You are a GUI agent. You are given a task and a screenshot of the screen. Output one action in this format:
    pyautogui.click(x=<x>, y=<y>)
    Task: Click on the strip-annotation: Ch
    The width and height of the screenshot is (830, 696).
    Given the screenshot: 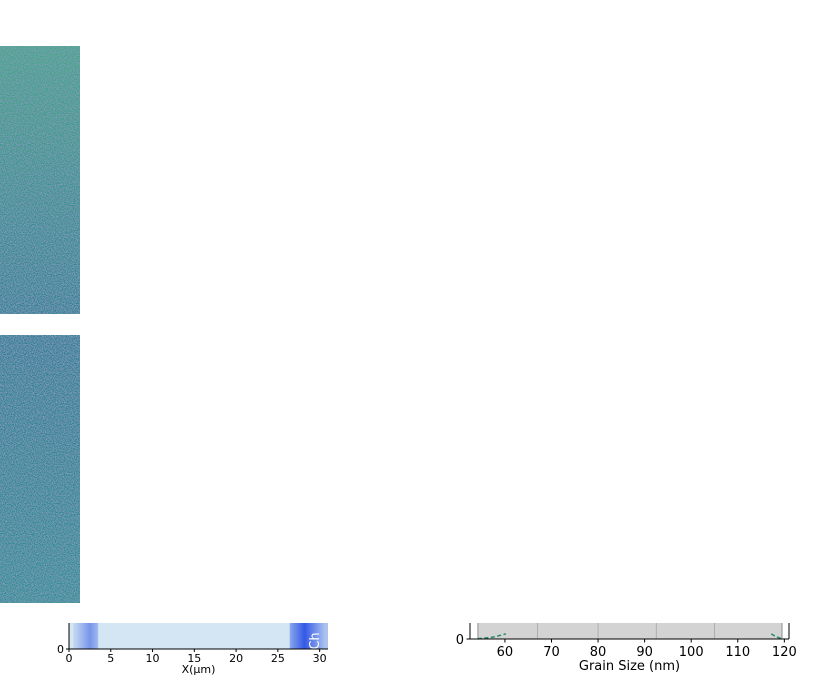 What is the action you would take?
    pyautogui.click(x=315, y=640)
    